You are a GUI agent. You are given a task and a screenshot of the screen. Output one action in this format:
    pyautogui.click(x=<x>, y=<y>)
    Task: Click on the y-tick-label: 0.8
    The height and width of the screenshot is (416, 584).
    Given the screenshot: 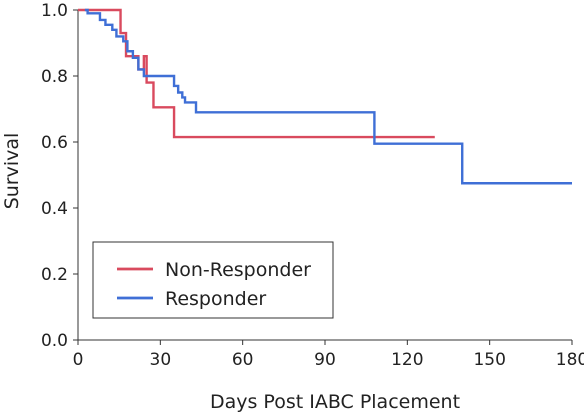 What is the action you would take?
    pyautogui.click(x=54, y=77)
    